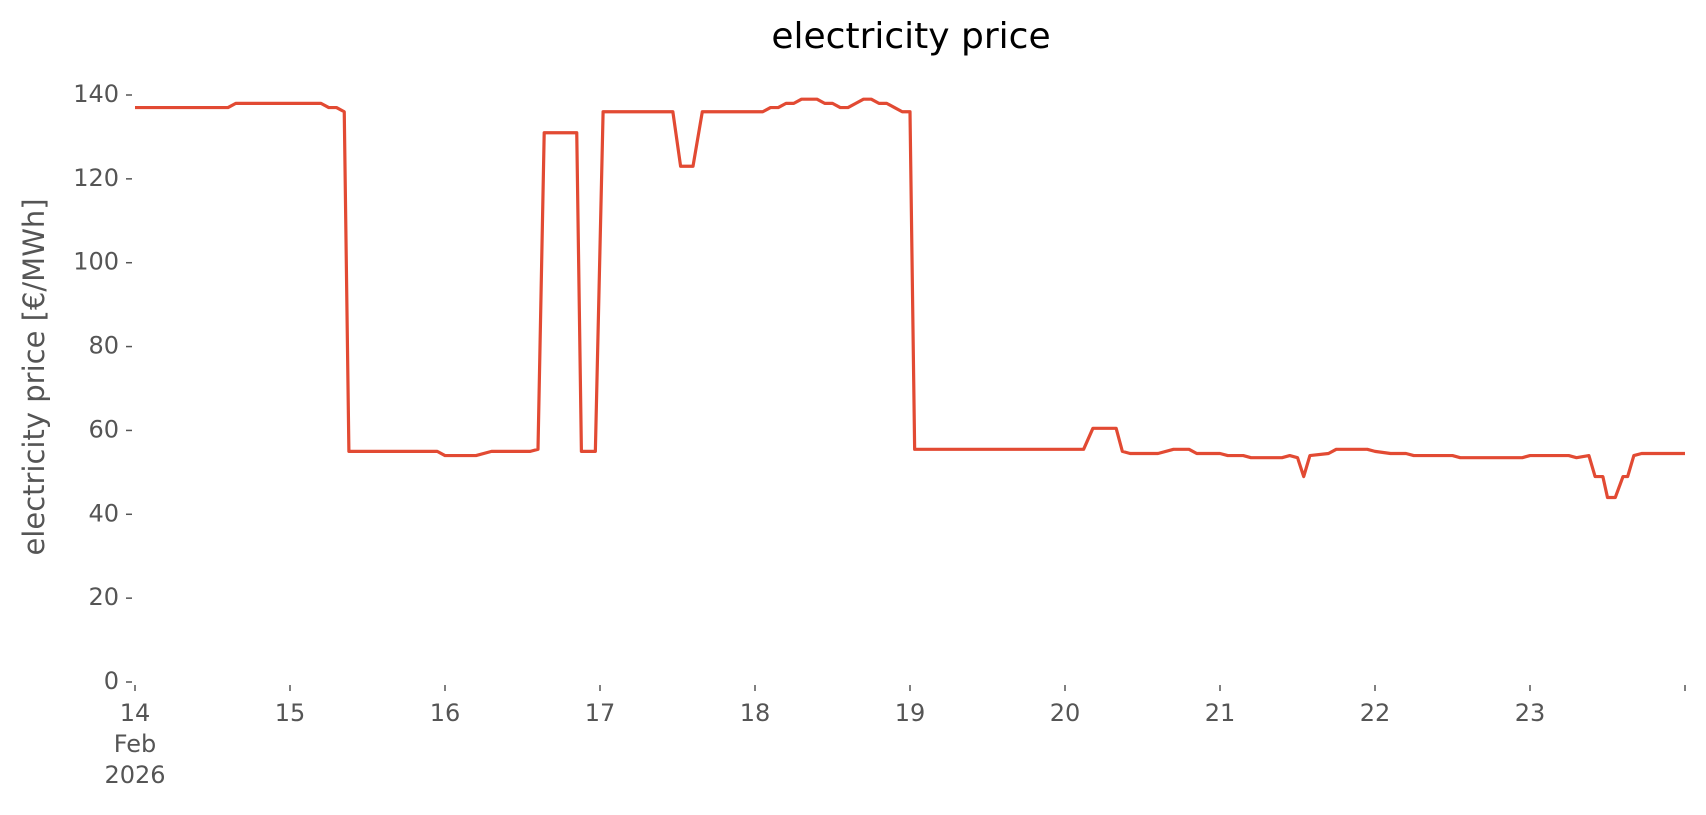 This screenshot has width=1706, height=815. I want to click on y-axis-label: electricity price [€/MWh], so click(34, 376).